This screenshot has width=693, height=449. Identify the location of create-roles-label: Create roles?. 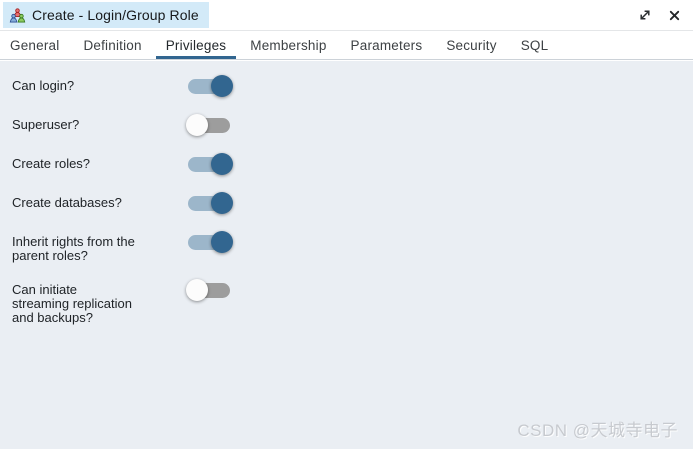
(51, 163).